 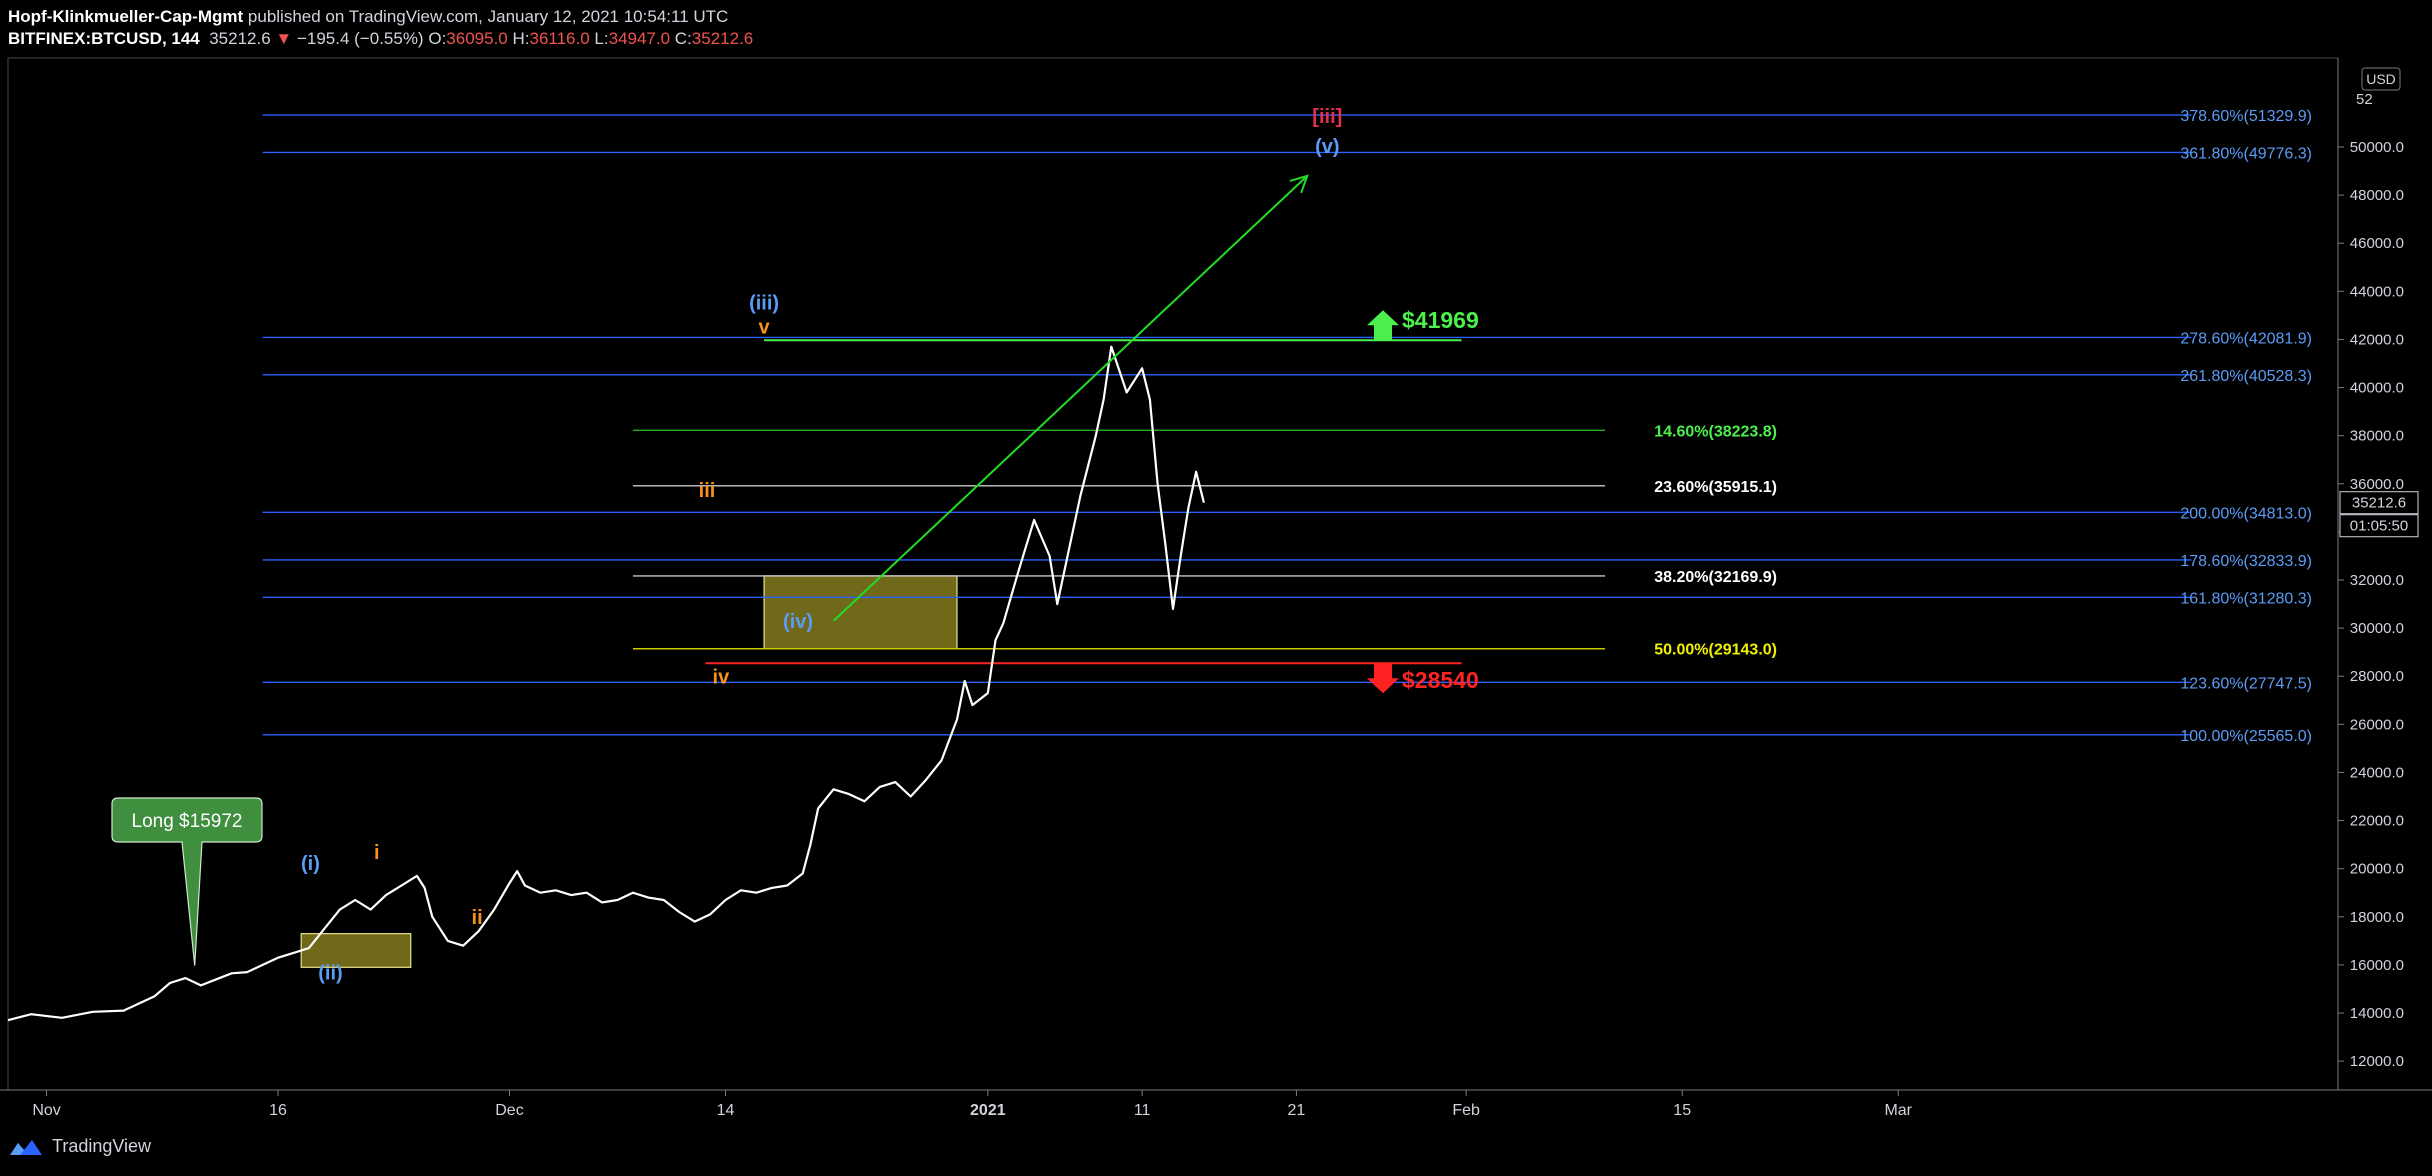 What do you see at coordinates (2377, 436) in the screenshot?
I see `y-tick-label: 38000.0` at bounding box center [2377, 436].